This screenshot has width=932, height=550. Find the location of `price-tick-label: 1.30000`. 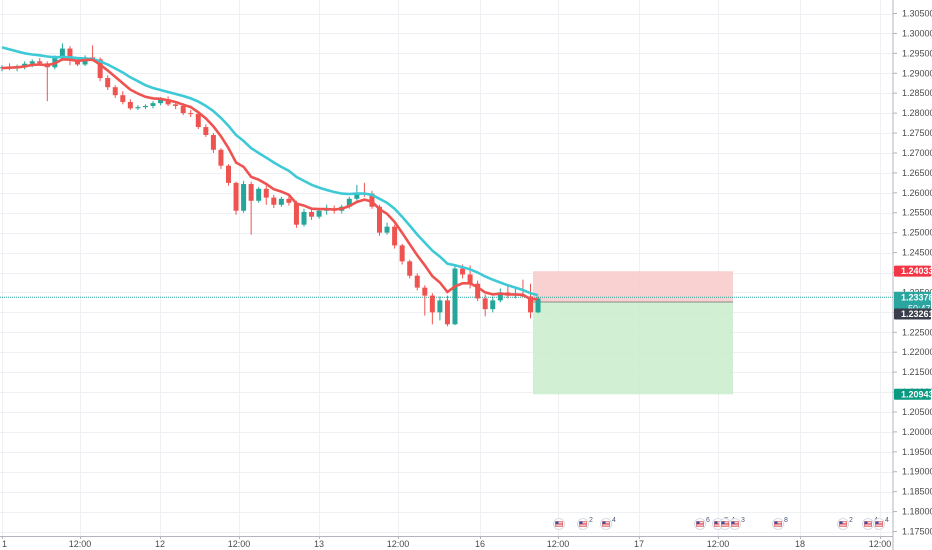

price-tick-label: 1.30000 is located at coordinates (917, 33).